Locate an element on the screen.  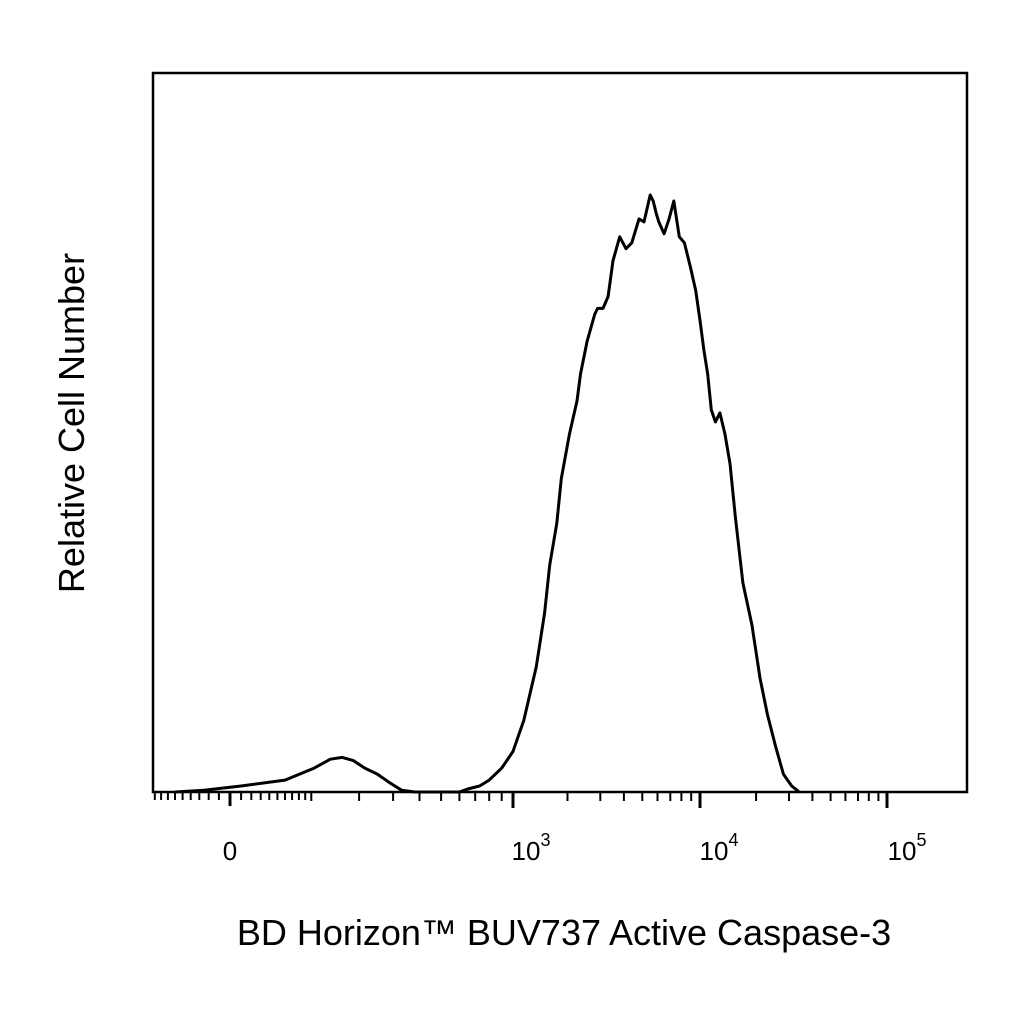
x-major-ticks is located at coordinates (558, 800).